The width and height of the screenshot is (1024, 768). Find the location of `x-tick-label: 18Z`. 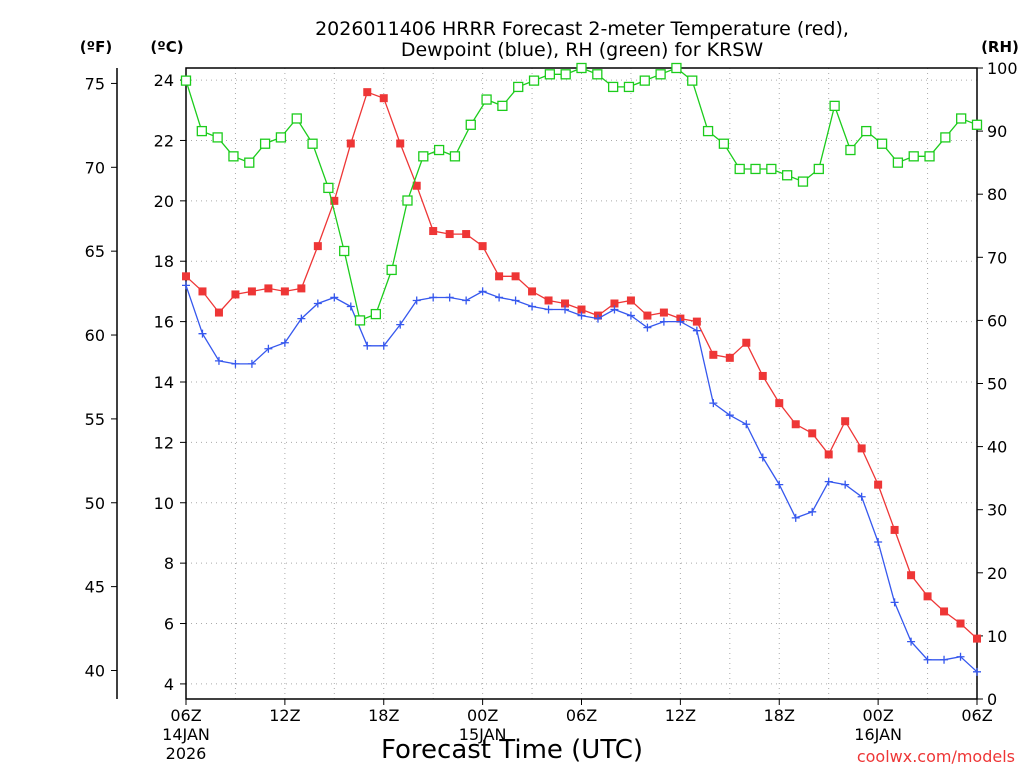

x-tick-label: 18Z is located at coordinates (383, 715).